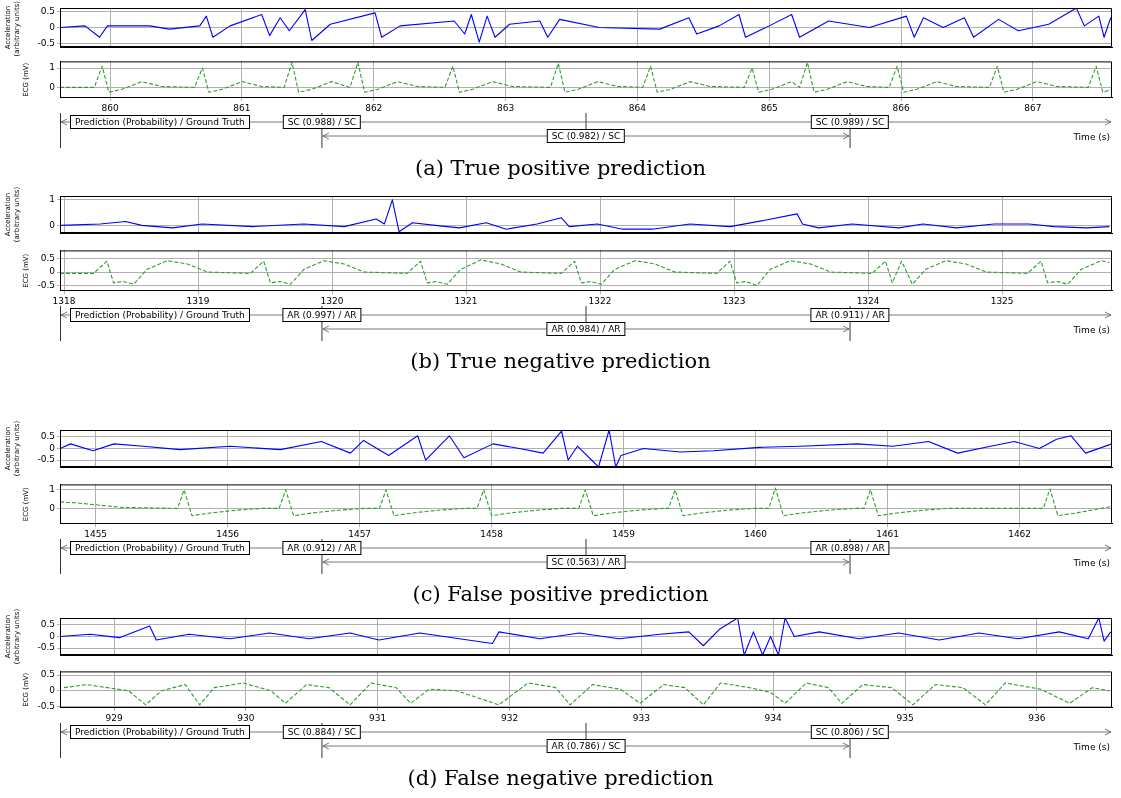  Describe the element at coordinates (509, 717) in the screenshot. I see `x-tick-label: 932` at that location.